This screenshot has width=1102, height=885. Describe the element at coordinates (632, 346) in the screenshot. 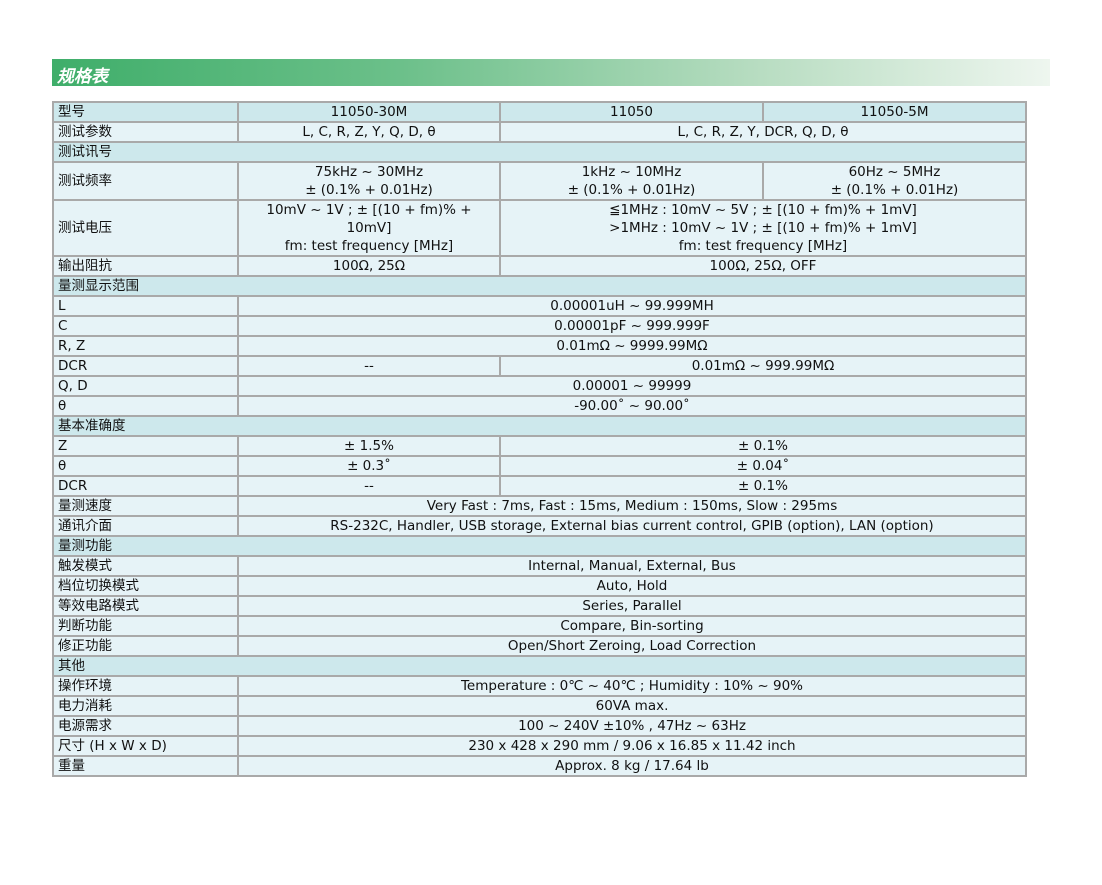

I see `value-cell: 0.01mΩ ~ 9999.99MΩ` at that location.